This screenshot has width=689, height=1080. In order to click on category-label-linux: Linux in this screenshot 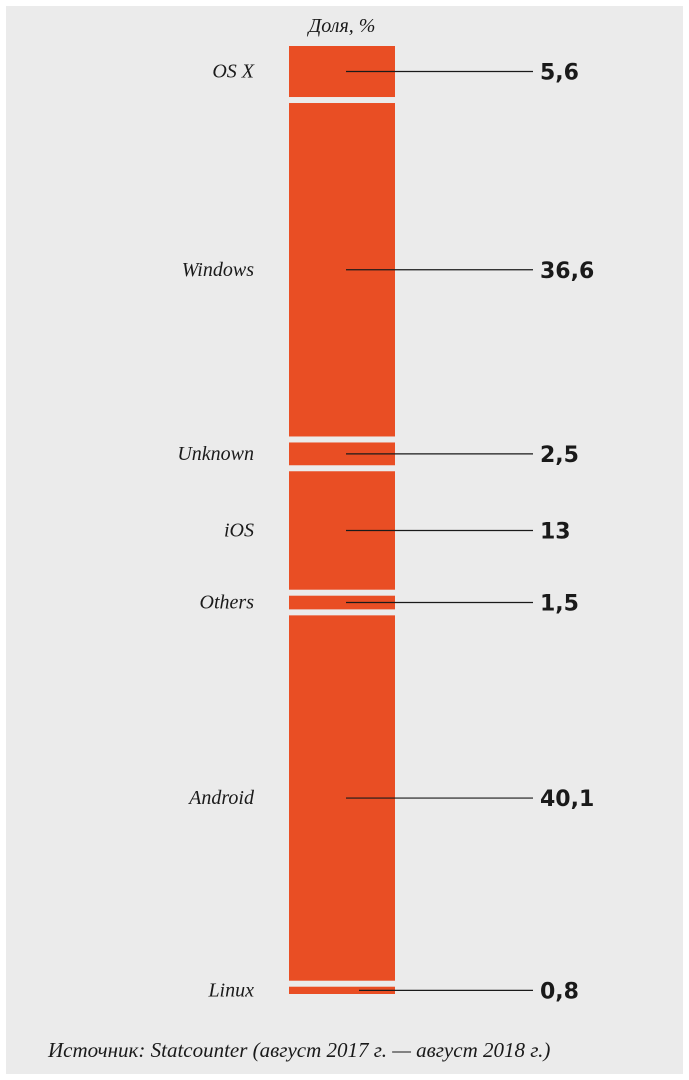, I will do `click(230, 990)`.